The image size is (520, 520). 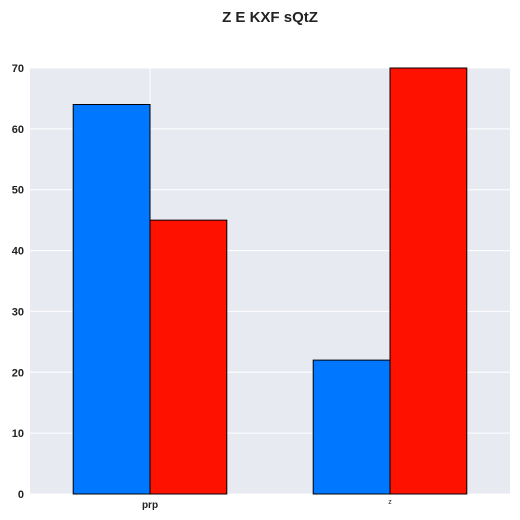 I want to click on y-tick-label: 10, so click(x=18, y=434).